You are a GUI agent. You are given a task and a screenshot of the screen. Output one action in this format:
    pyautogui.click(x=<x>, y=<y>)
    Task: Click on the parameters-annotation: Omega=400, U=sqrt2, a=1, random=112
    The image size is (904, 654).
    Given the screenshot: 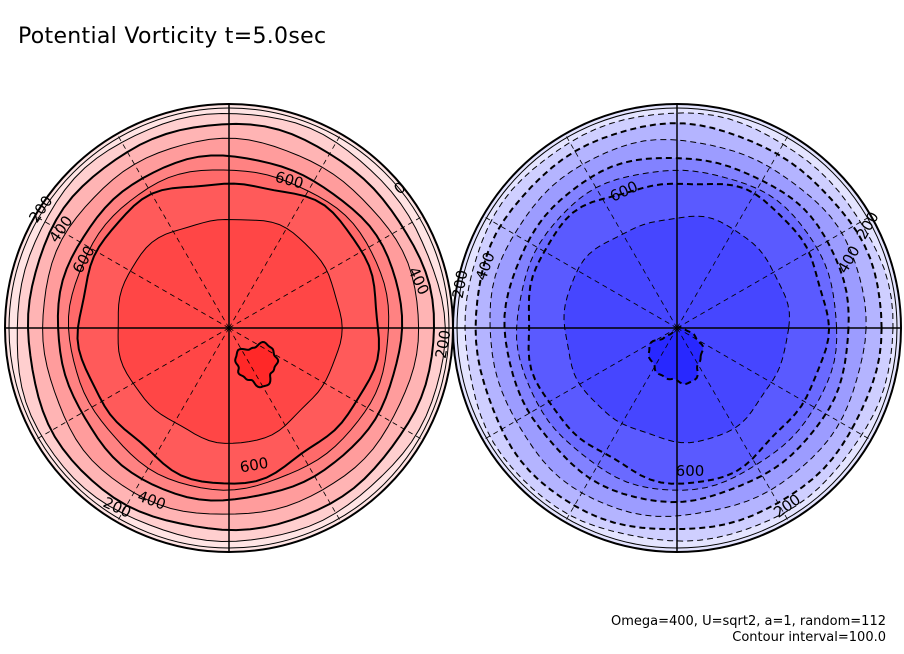 What is the action you would take?
    pyautogui.click(x=748, y=621)
    